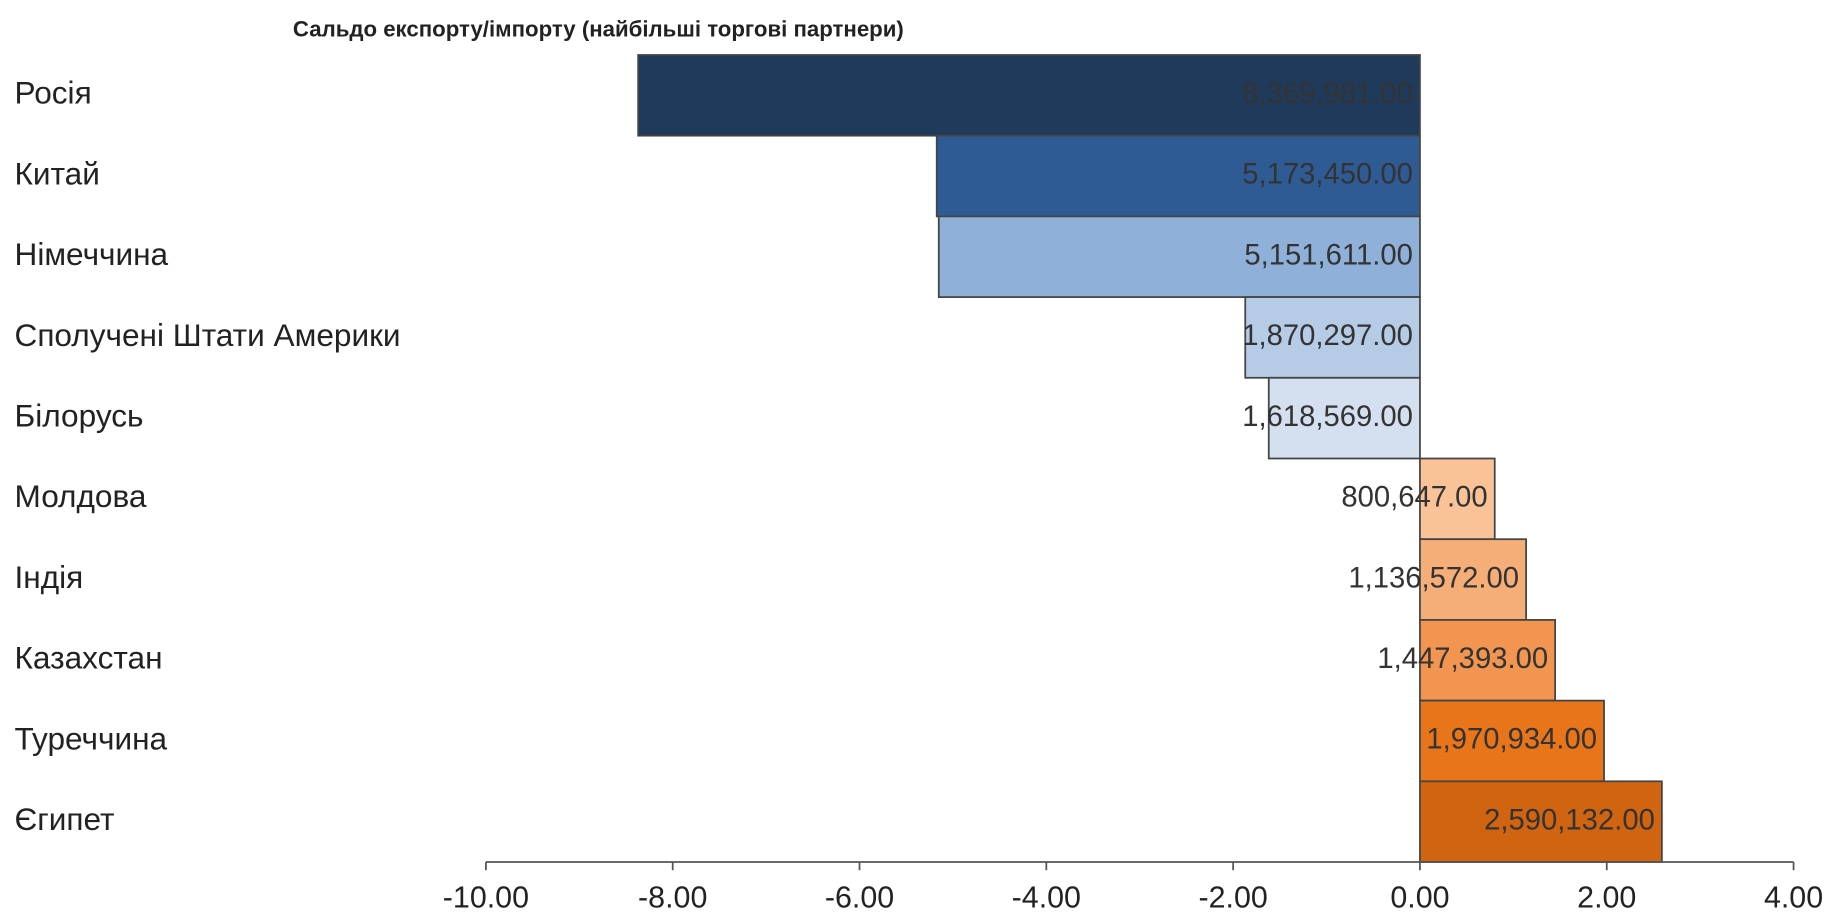 The width and height of the screenshot is (1835, 917). I want to click on x-tick-label: -8.00, so click(672, 897).